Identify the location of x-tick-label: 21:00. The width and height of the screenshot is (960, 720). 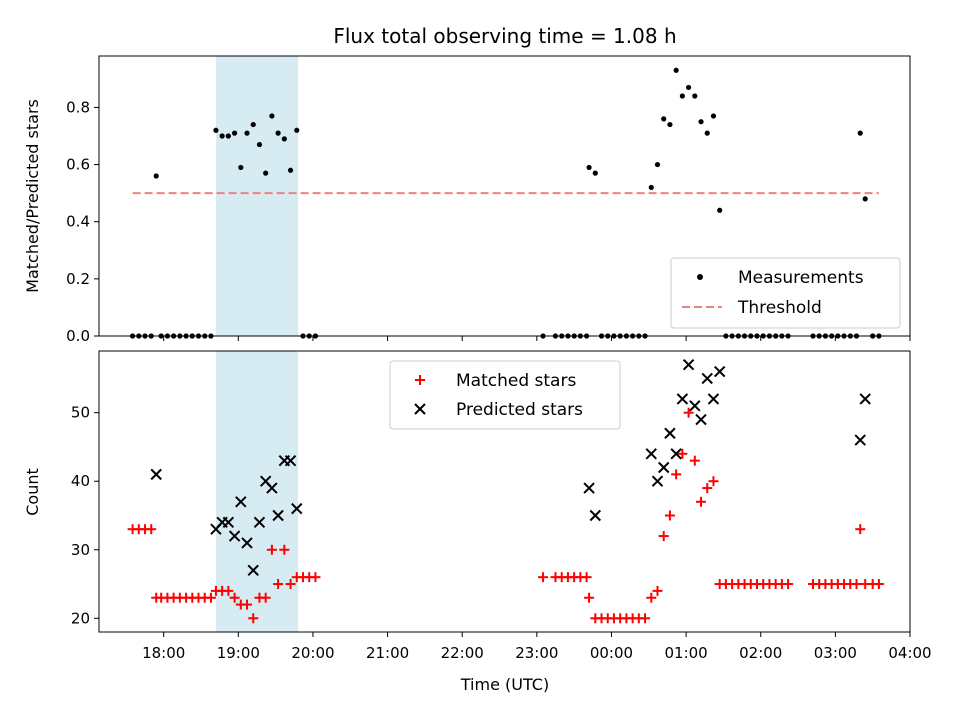
(387, 653).